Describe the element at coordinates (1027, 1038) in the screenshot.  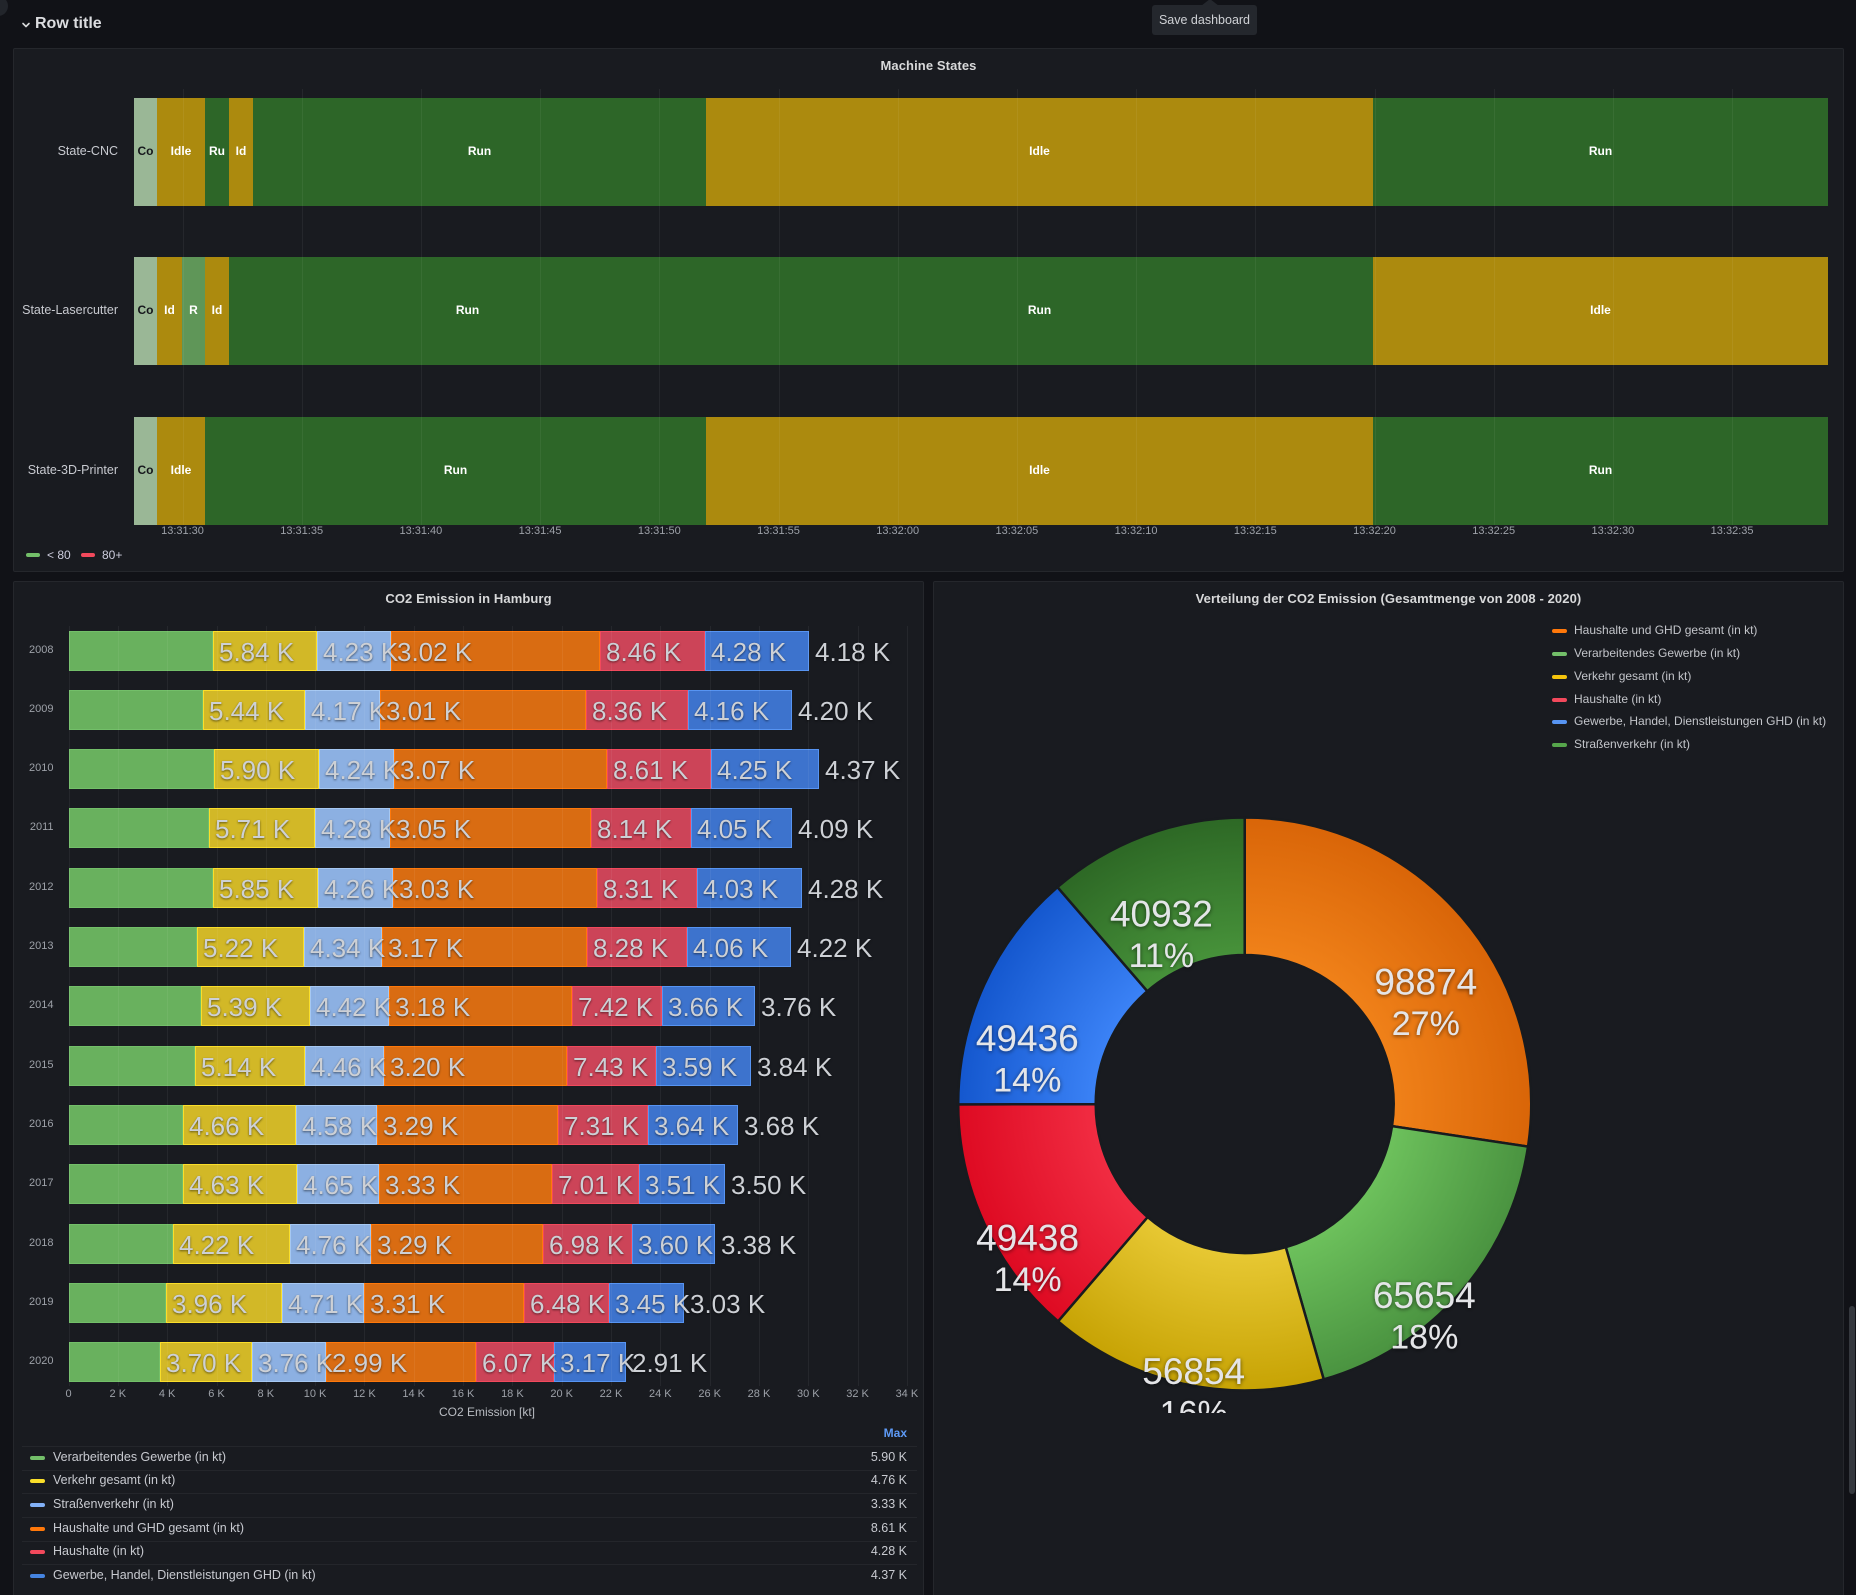
I see `svg-text: 49436` at that location.